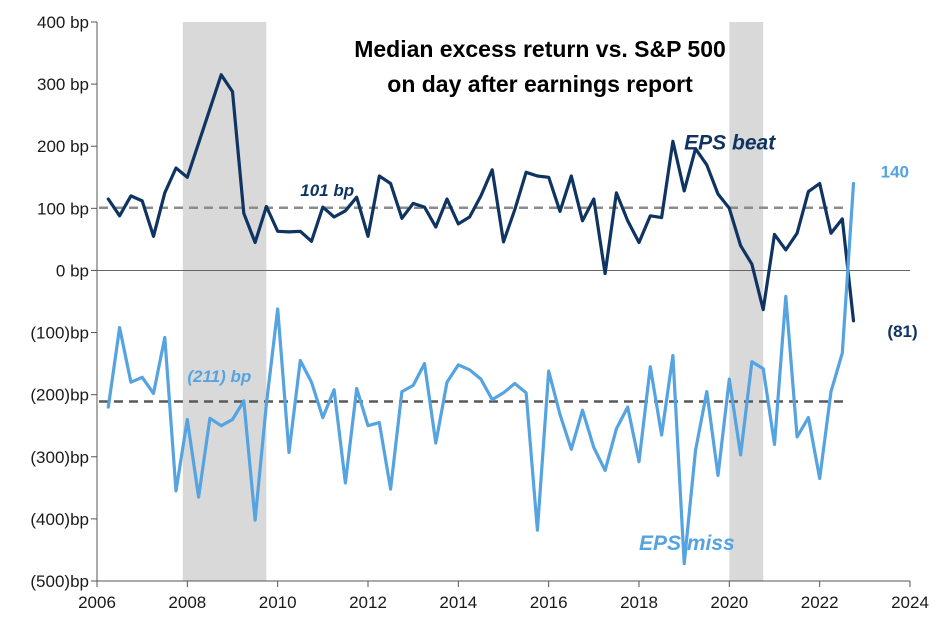 This screenshot has width=939, height=631. Describe the element at coordinates (820, 602) in the screenshot. I see `x-tick-label: 2022` at that location.